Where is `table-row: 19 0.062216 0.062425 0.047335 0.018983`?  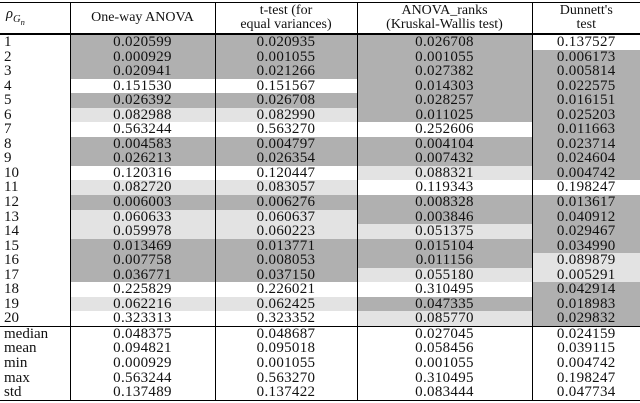
table-row: 19 0.062216 0.062425 0.047335 0.018983 is located at coordinates (320, 304).